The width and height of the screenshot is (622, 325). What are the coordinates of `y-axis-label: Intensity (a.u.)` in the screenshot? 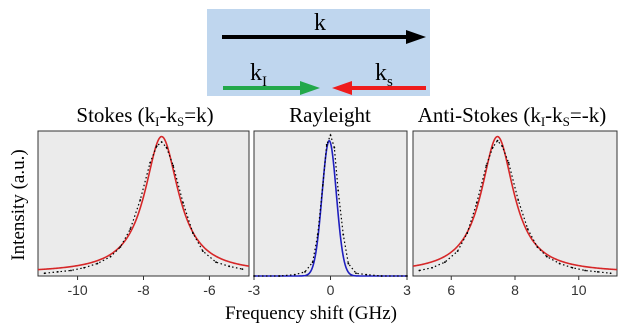 It's located at (18, 204).